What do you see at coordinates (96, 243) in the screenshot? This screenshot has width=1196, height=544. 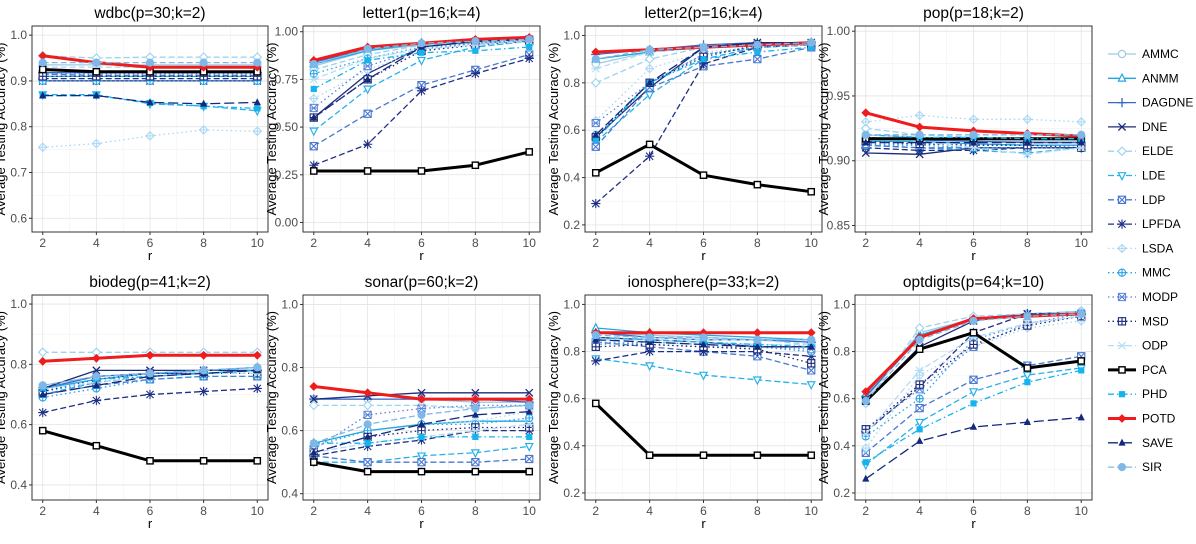 I see `x-tick-label: 4` at bounding box center [96, 243].